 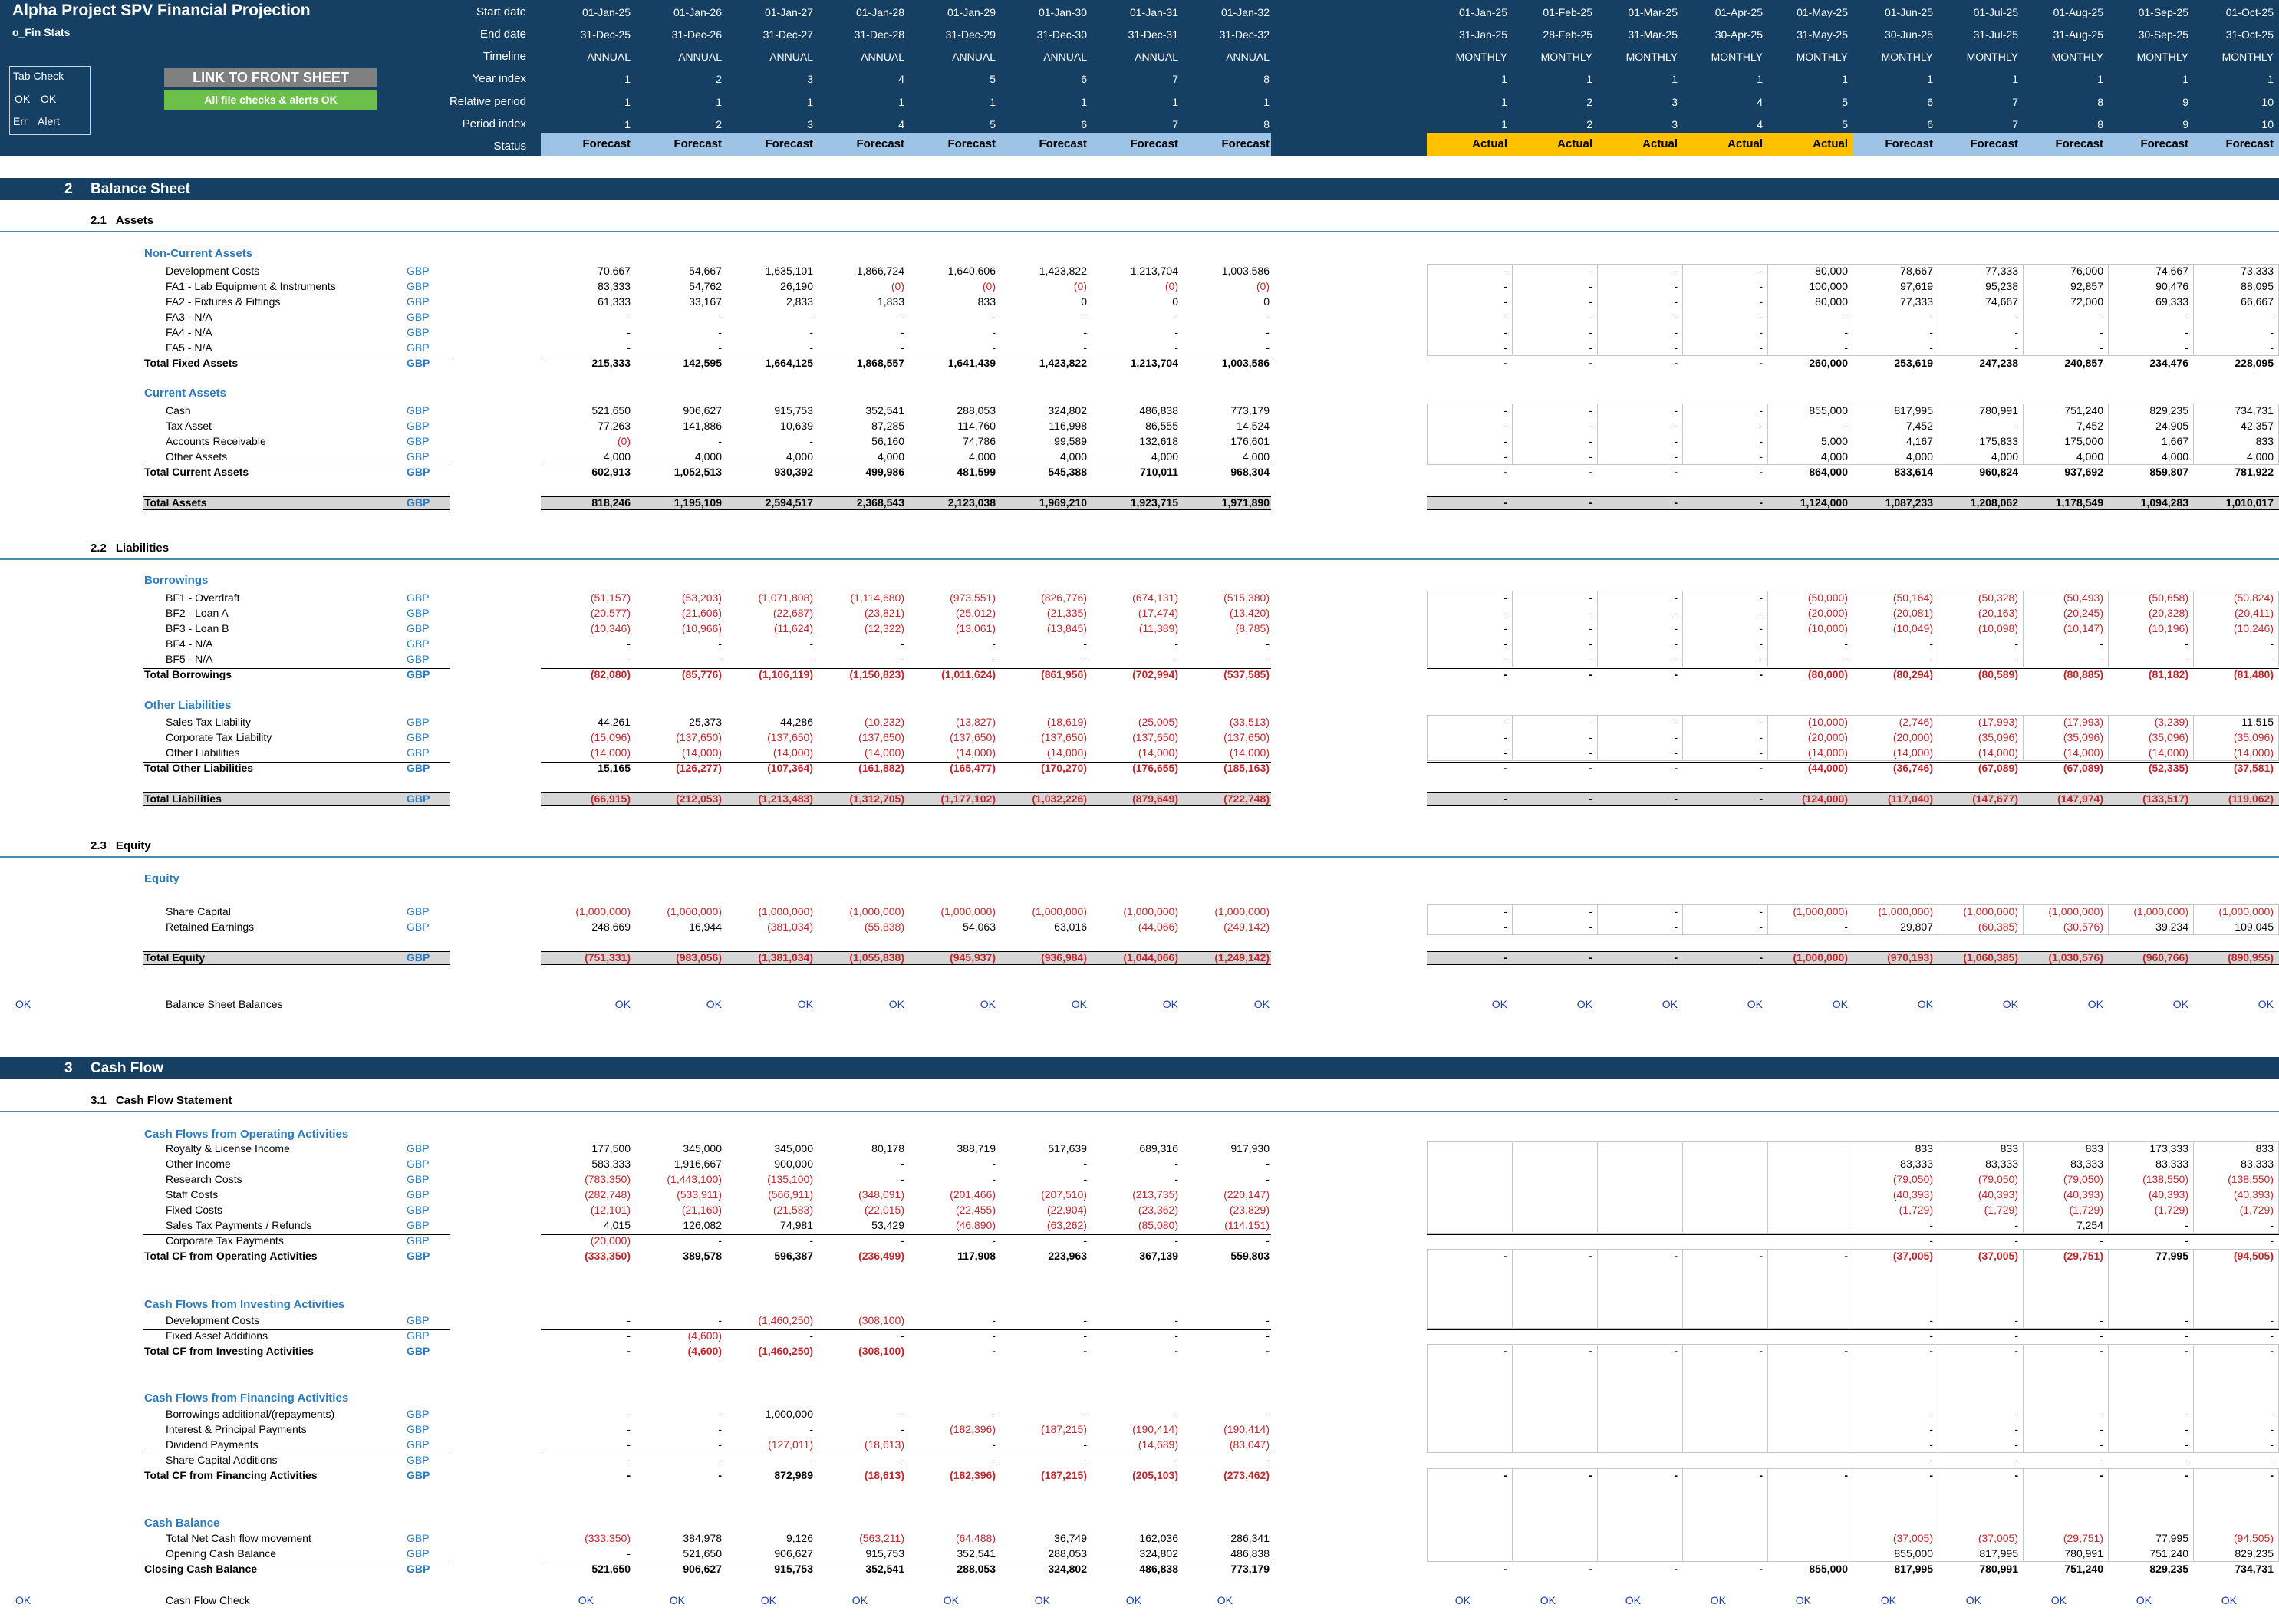 What do you see at coordinates (704, 1335) in the screenshot?
I see `annual-value-cell: (4,600)` at bounding box center [704, 1335].